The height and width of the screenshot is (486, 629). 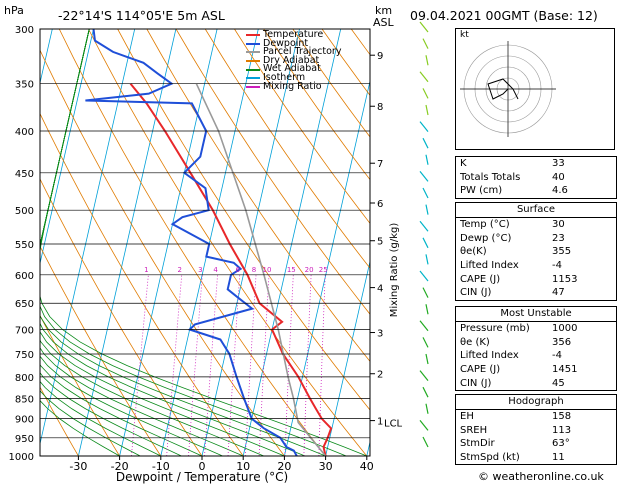 I want to click on index-value: 40, so click(x=558, y=177).